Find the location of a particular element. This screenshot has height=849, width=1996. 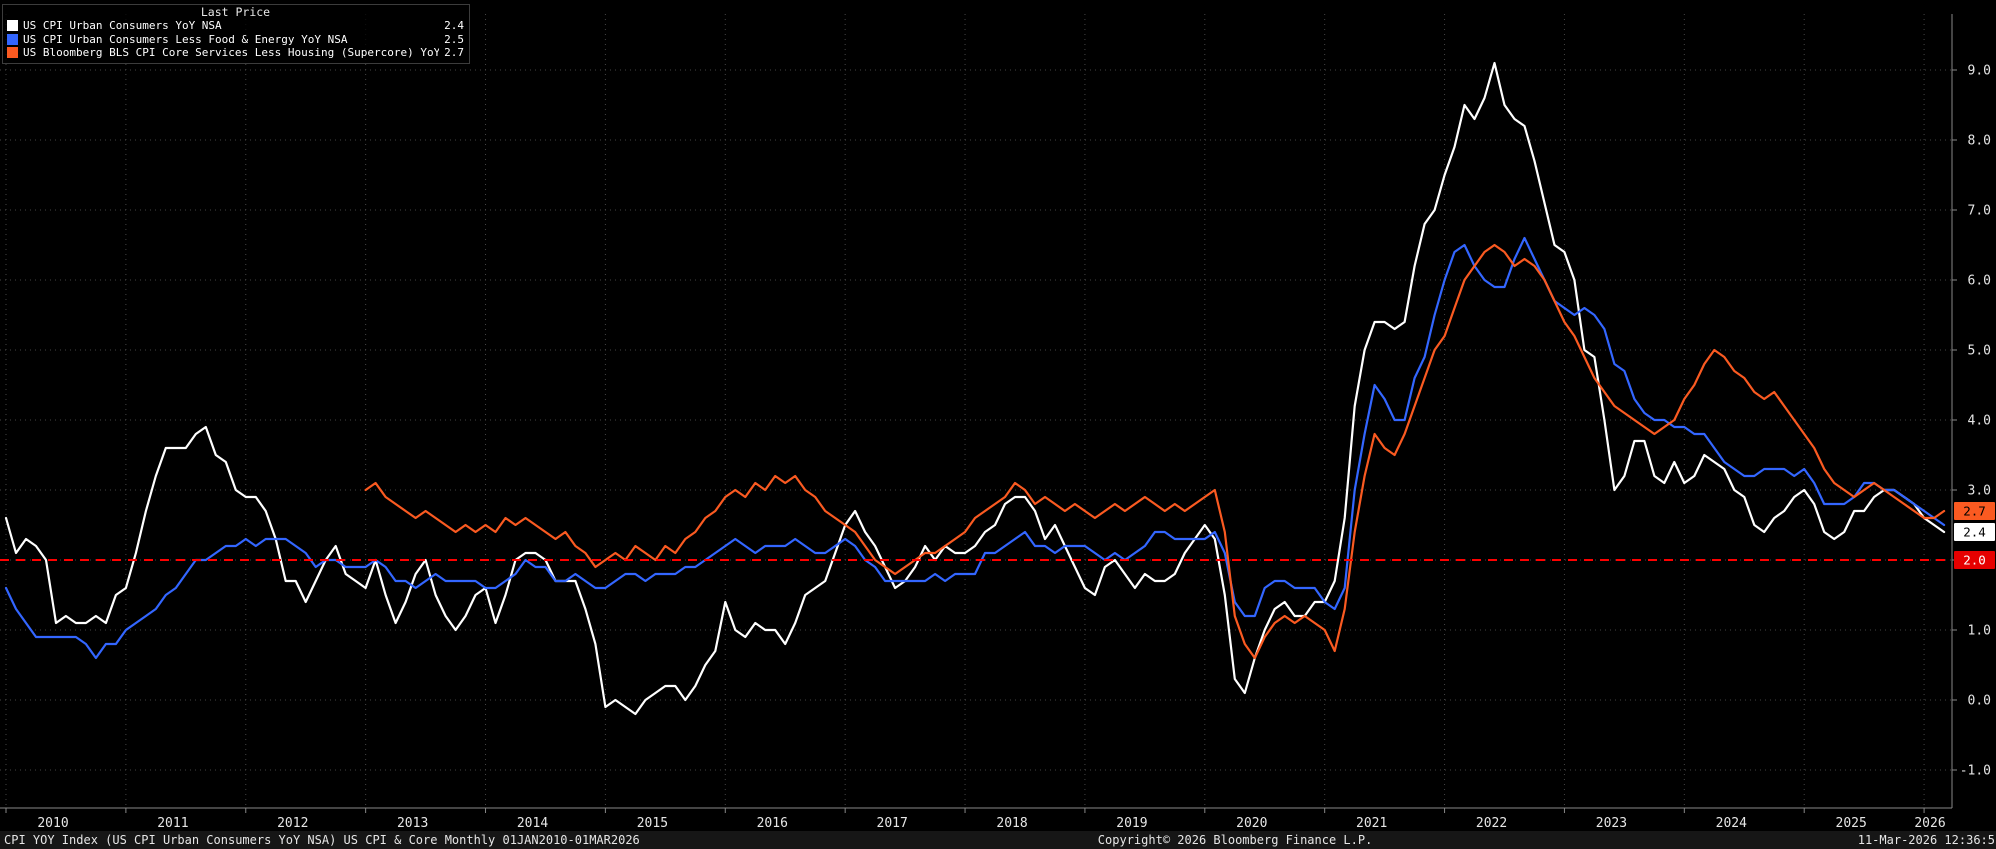

series-swatch-white is located at coordinates (12, 26).